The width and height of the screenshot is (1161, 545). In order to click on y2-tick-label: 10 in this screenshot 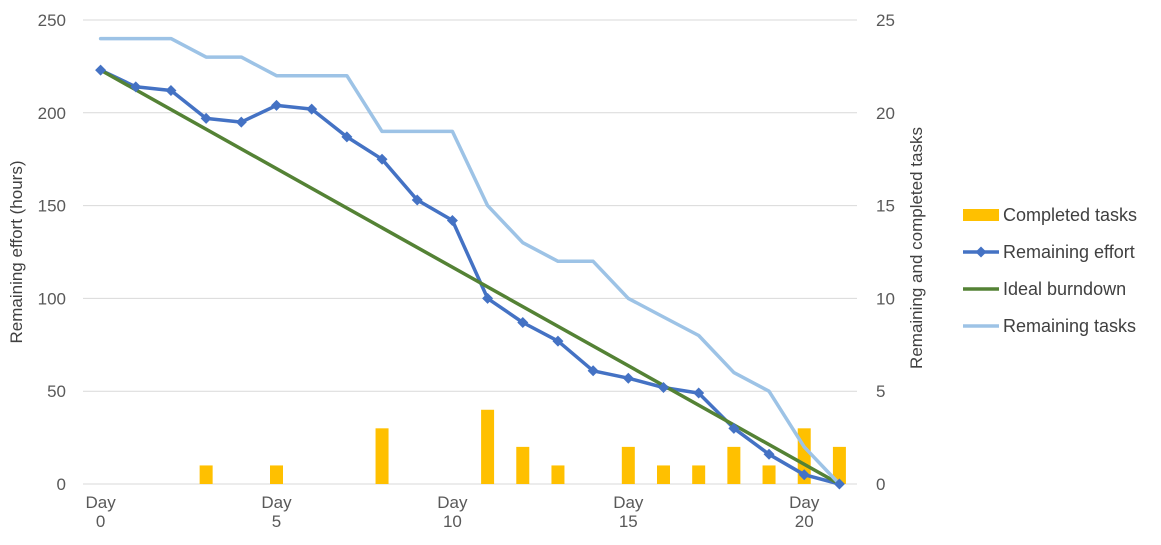, I will do `click(885, 298)`.